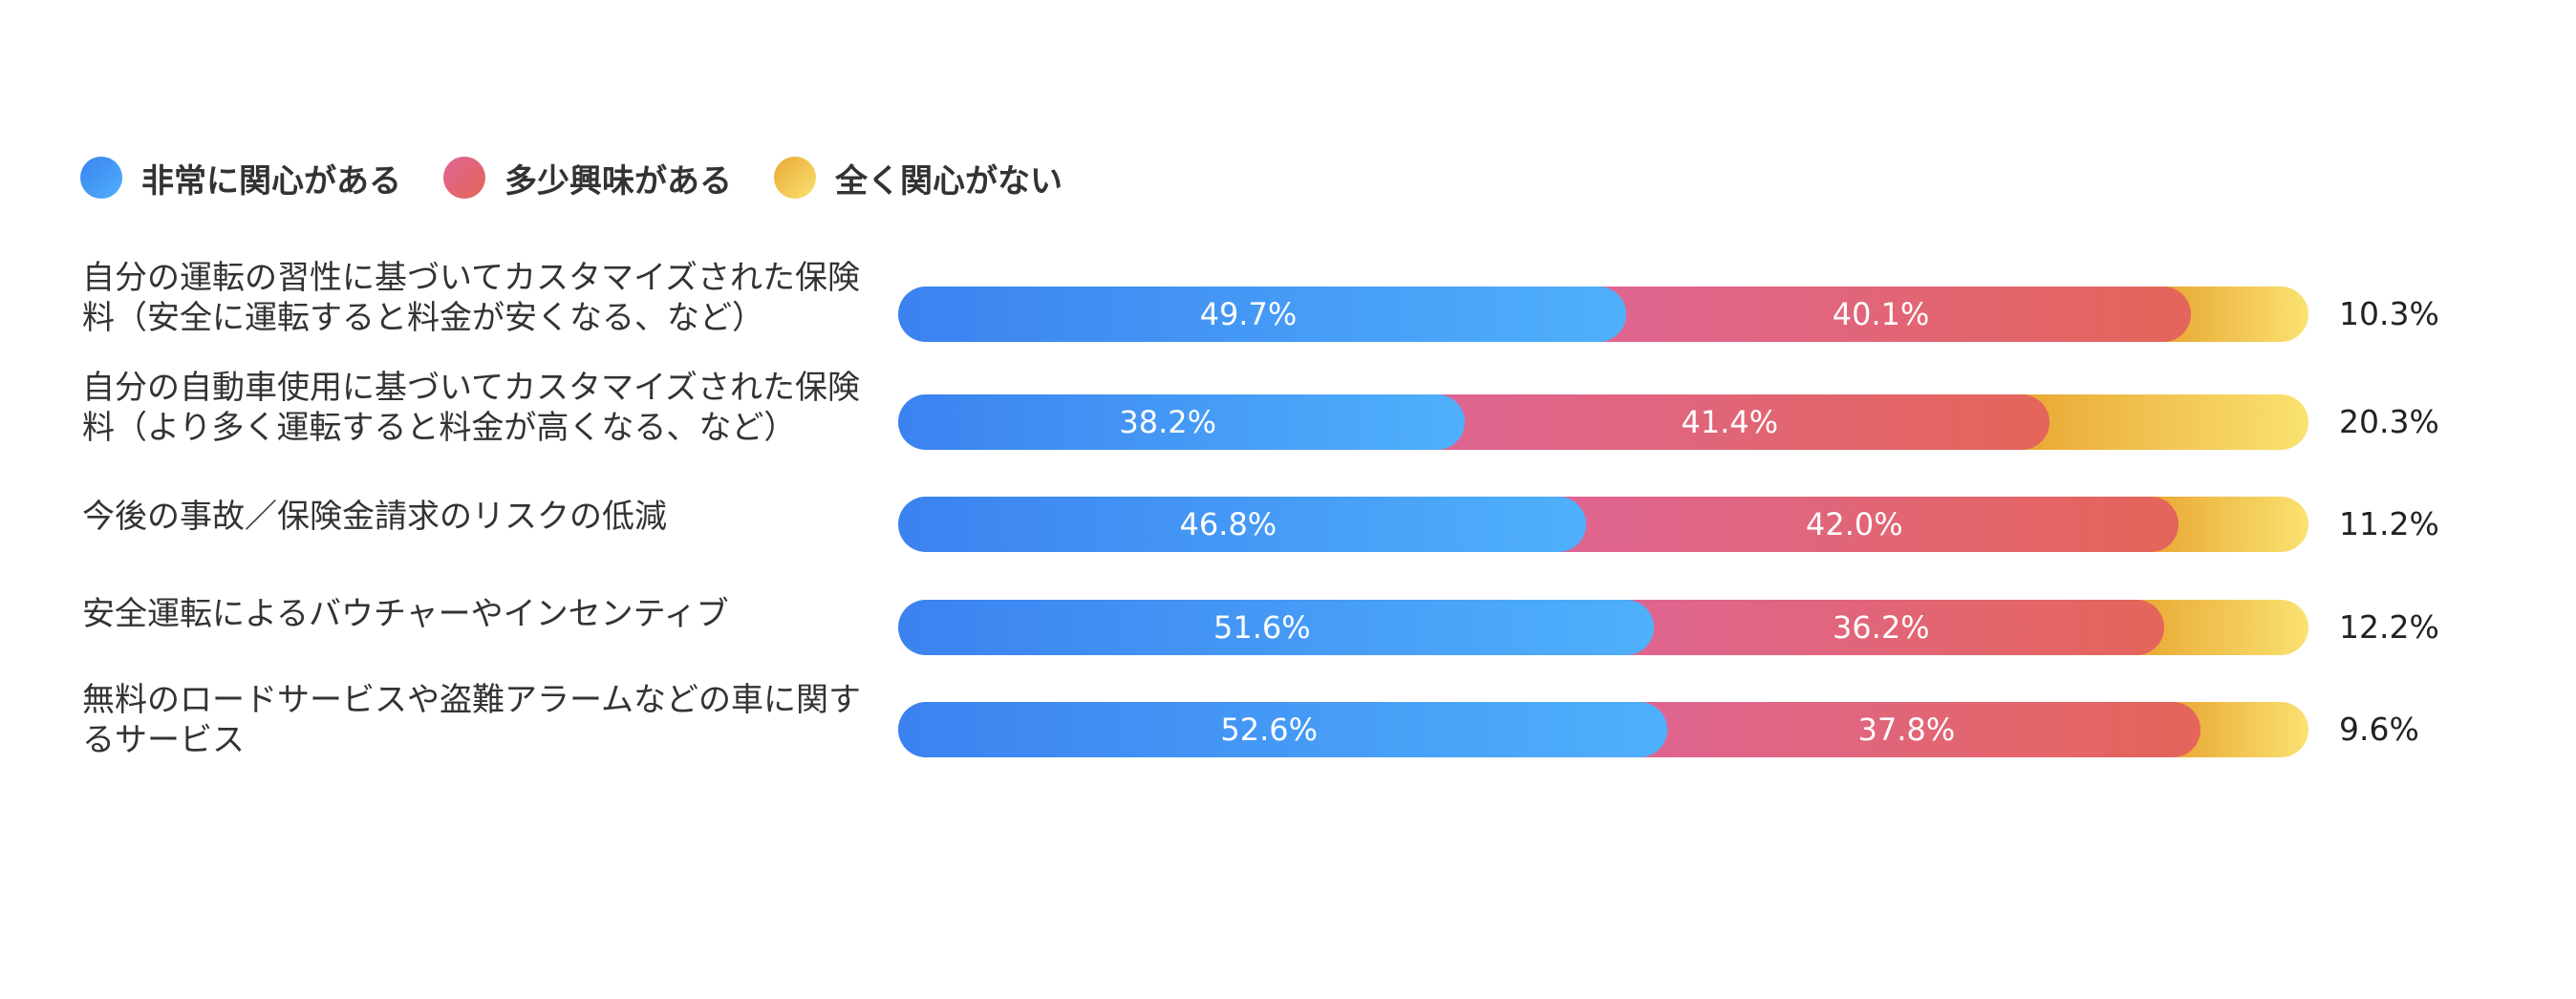 The width and height of the screenshot is (2576, 999). I want to click on stacked-bar: 38.2% 41.4%, so click(1603, 422).